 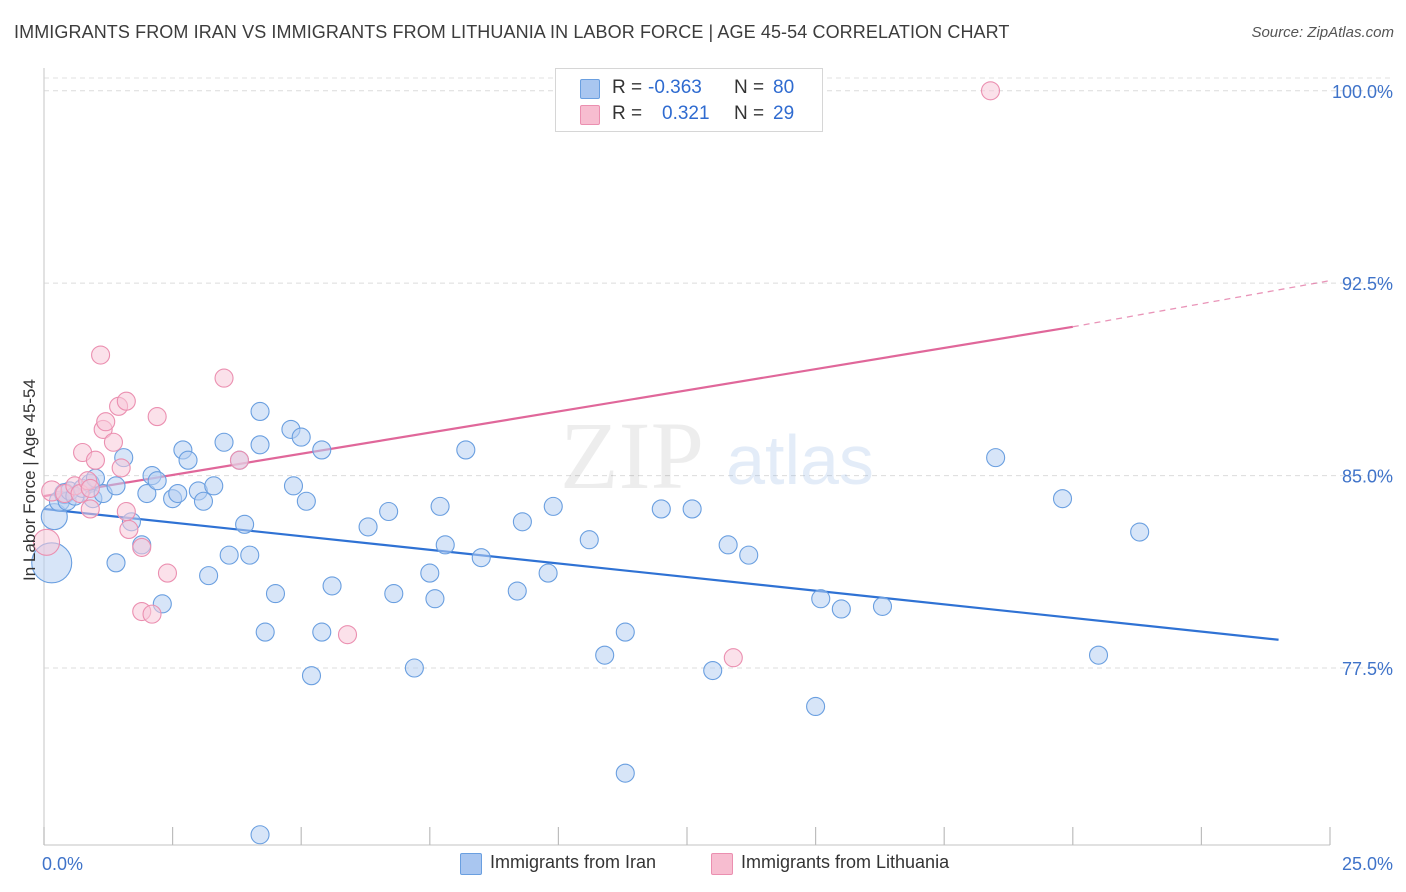 What do you see at coordinates (632, 455) in the screenshot?
I see `watermark-zip: ZIP` at bounding box center [632, 455].